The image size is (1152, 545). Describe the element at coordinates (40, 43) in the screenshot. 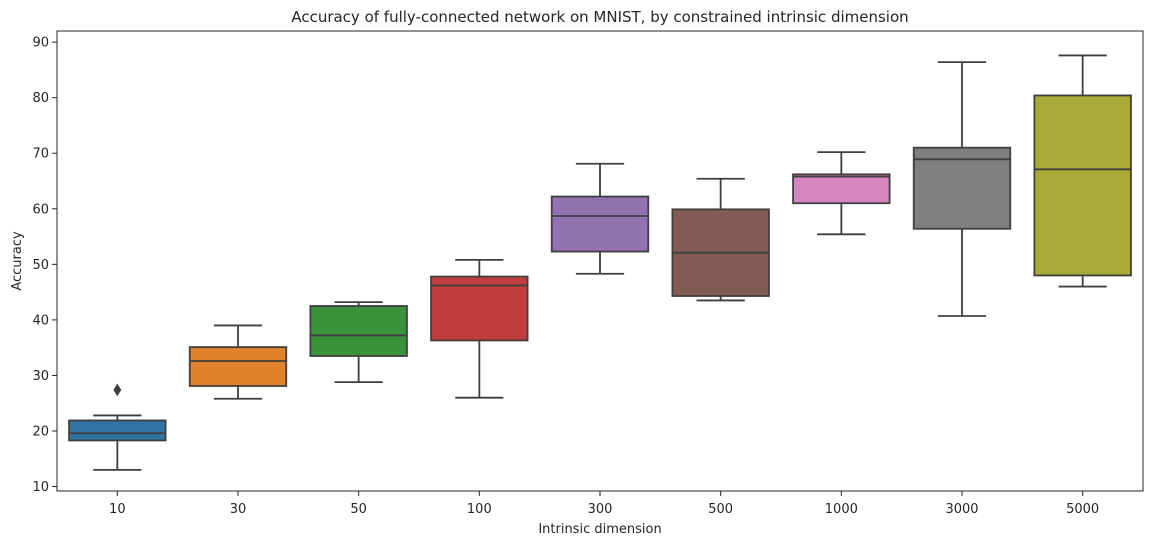

I see `y-tick-label: 90` at that location.